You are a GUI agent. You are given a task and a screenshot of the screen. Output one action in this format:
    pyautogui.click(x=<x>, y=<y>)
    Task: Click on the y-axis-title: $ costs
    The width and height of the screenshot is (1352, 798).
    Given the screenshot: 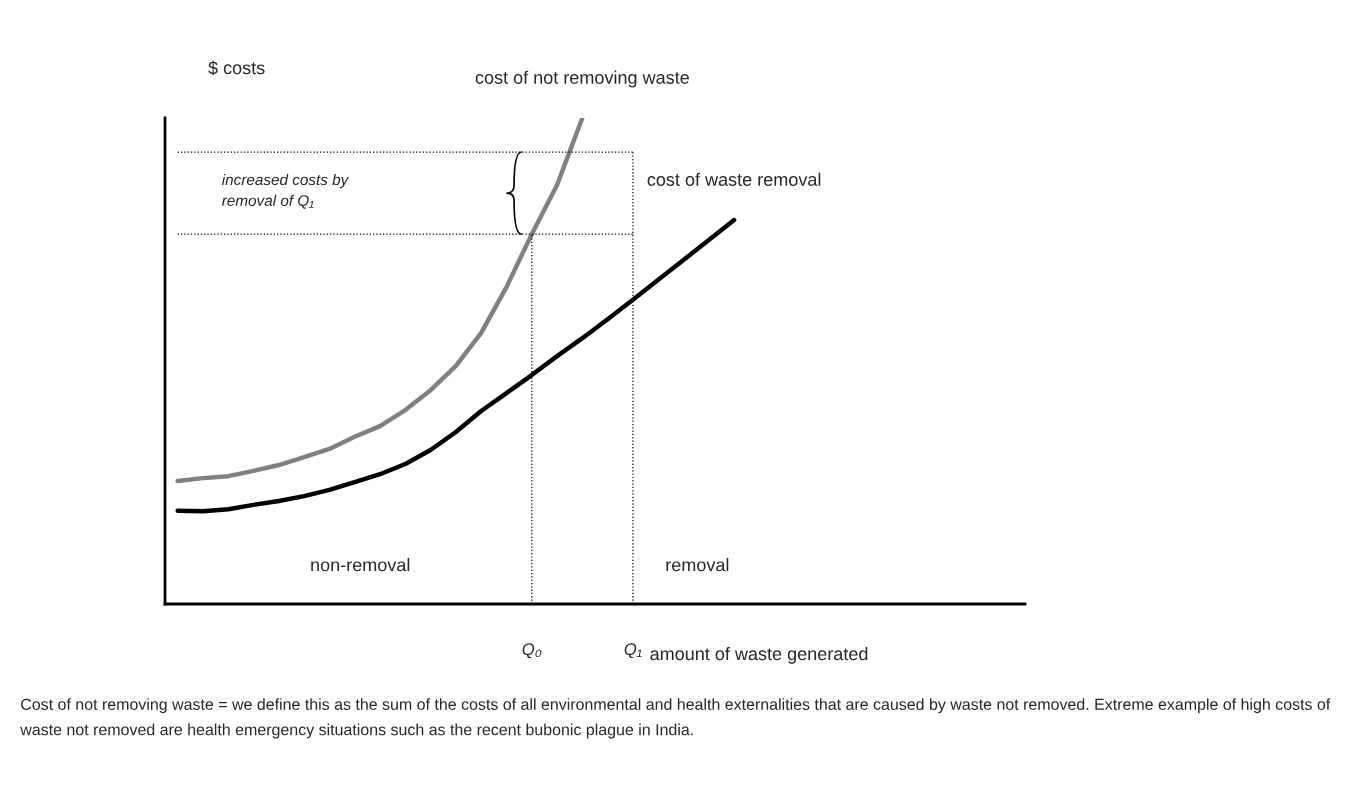 What is the action you would take?
    pyautogui.click(x=236, y=68)
    